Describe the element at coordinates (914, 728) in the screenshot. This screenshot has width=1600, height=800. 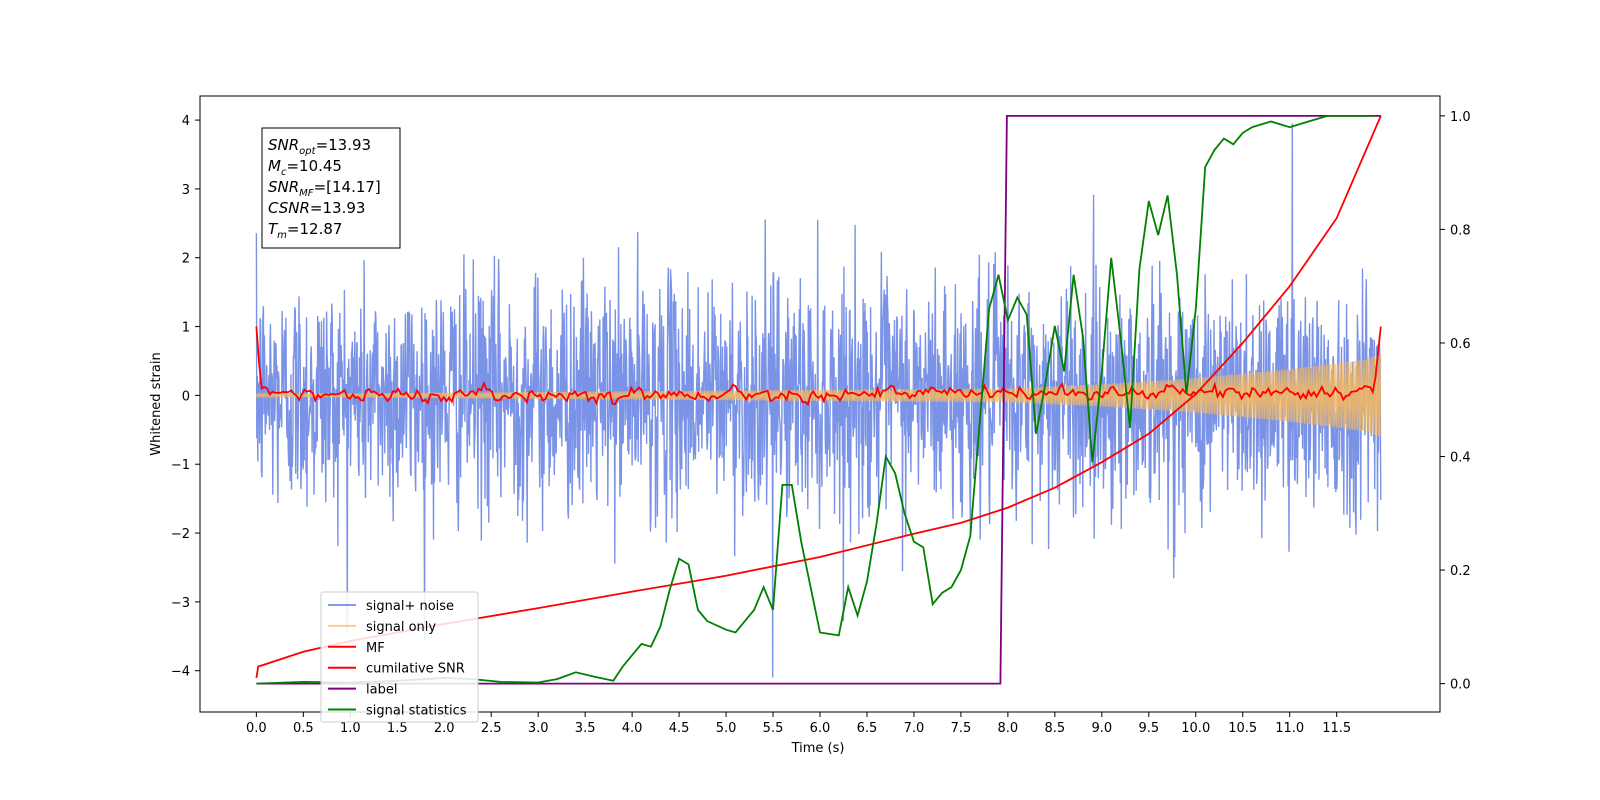
I see `x-tick-label: 7.0` at that location.